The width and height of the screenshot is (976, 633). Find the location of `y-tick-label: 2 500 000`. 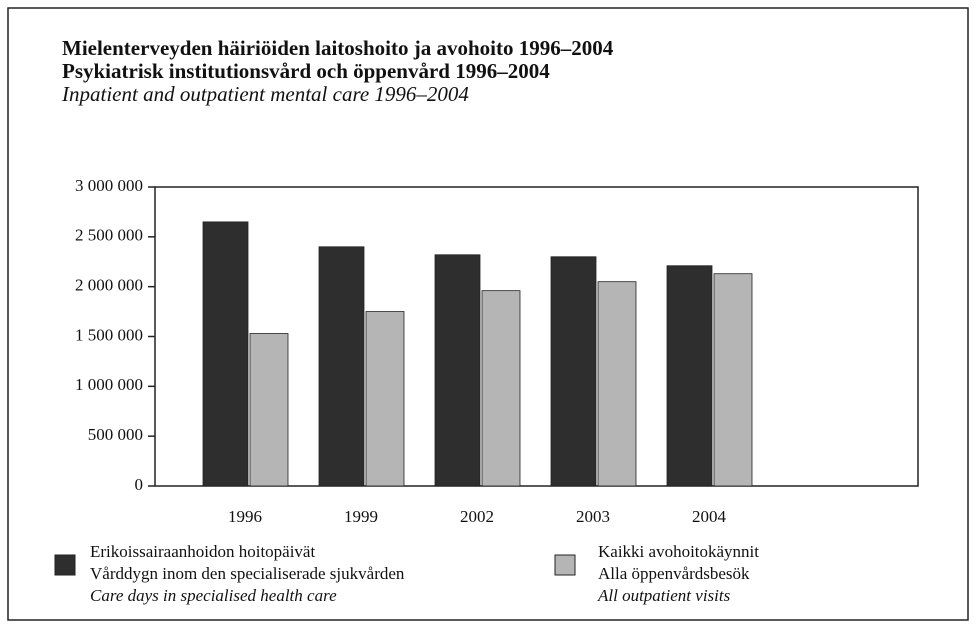

y-tick-label: 2 500 000 is located at coordinates (109, 235).